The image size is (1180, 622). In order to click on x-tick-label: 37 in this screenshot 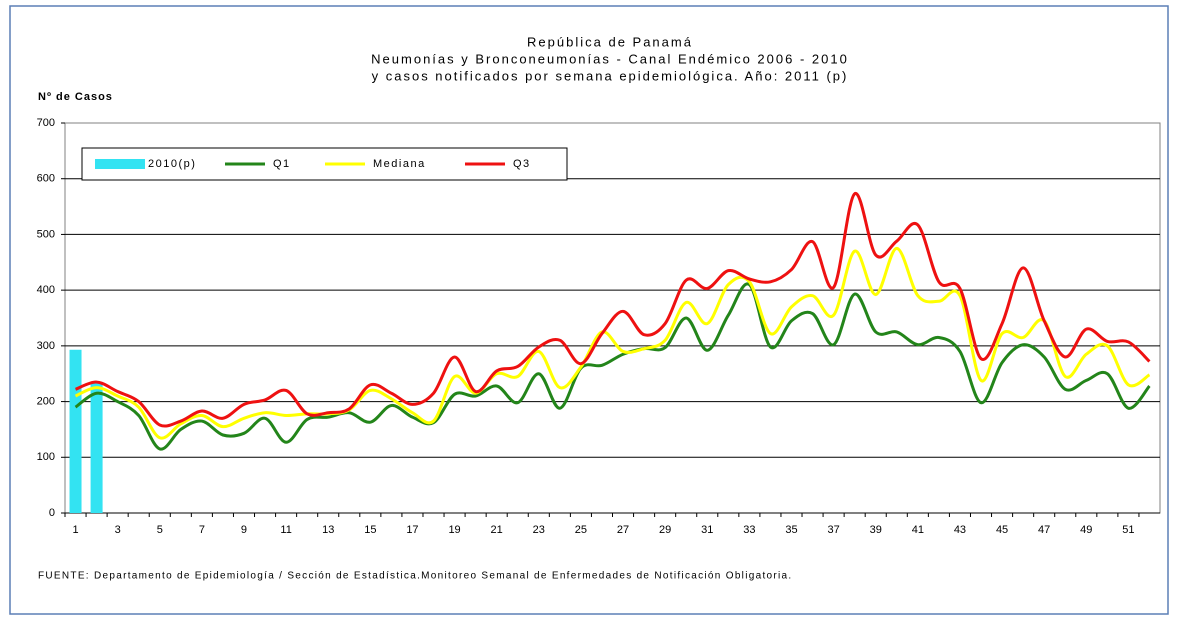, I will do `click(833, 530)`.